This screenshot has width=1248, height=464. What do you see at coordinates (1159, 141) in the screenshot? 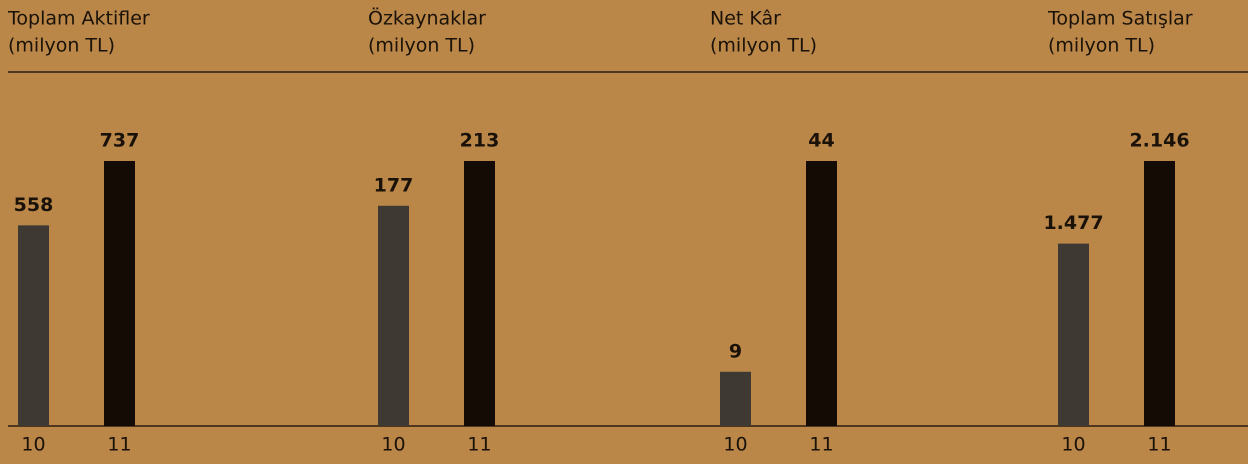
I see `data-label: 2.146` at bounding box center [1159, 141].